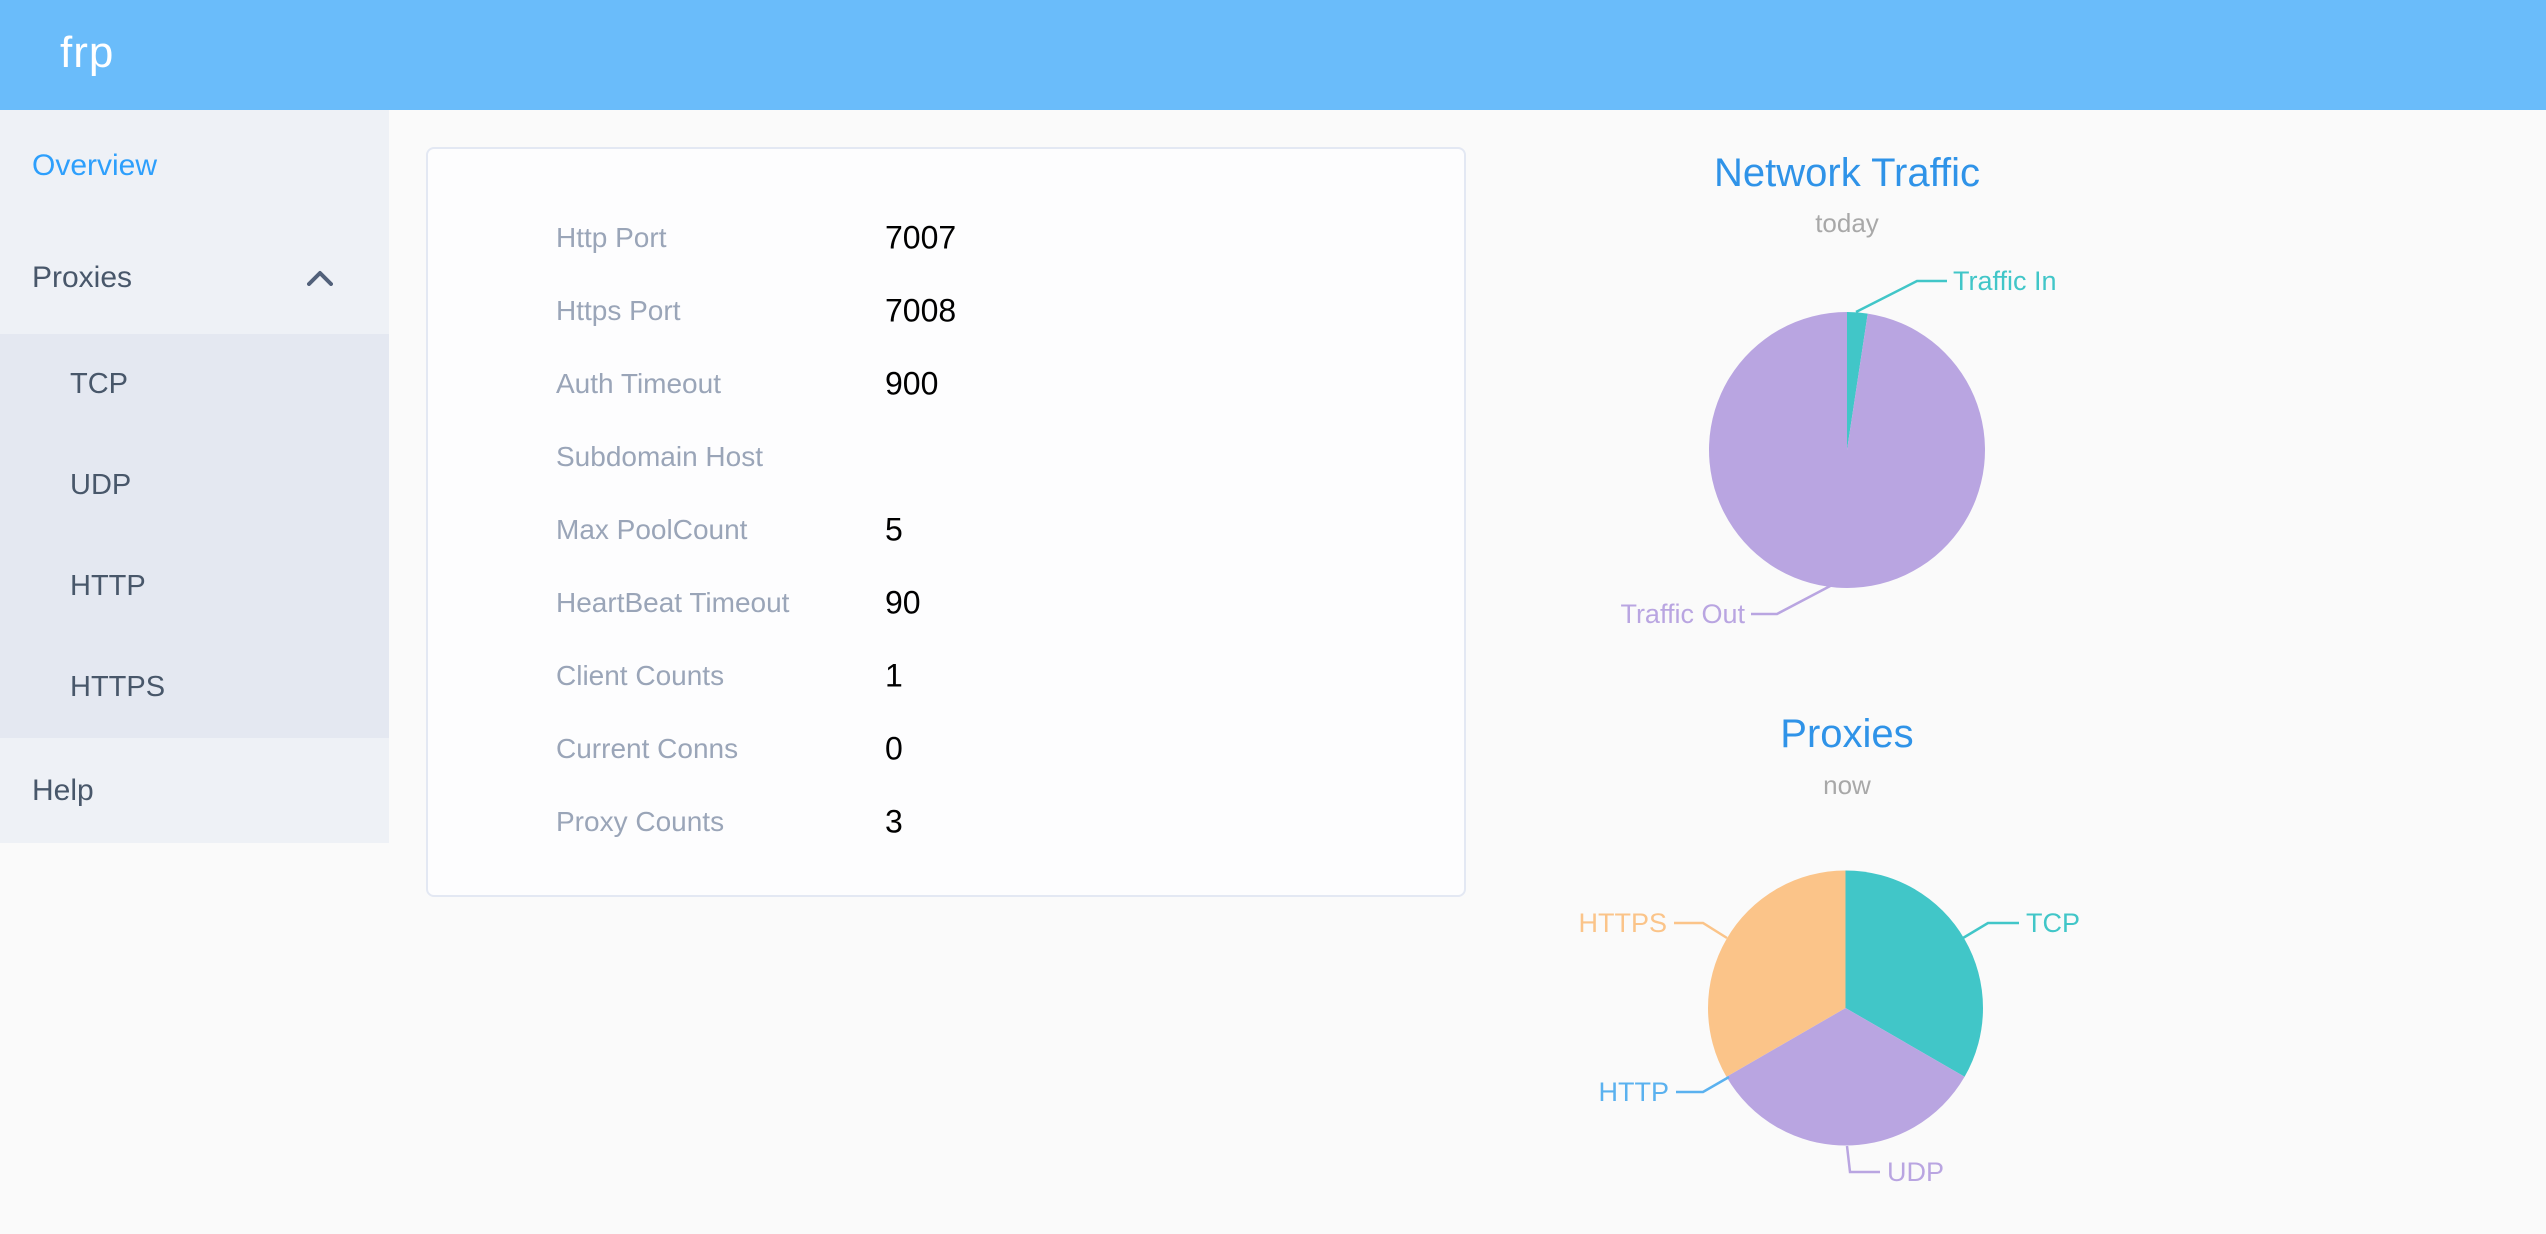 The height and width of the screenshot is (1234, 2546). Describe the element at coordinates (921, 237) in the screenshot. I see `config-value: 7007` at that location.